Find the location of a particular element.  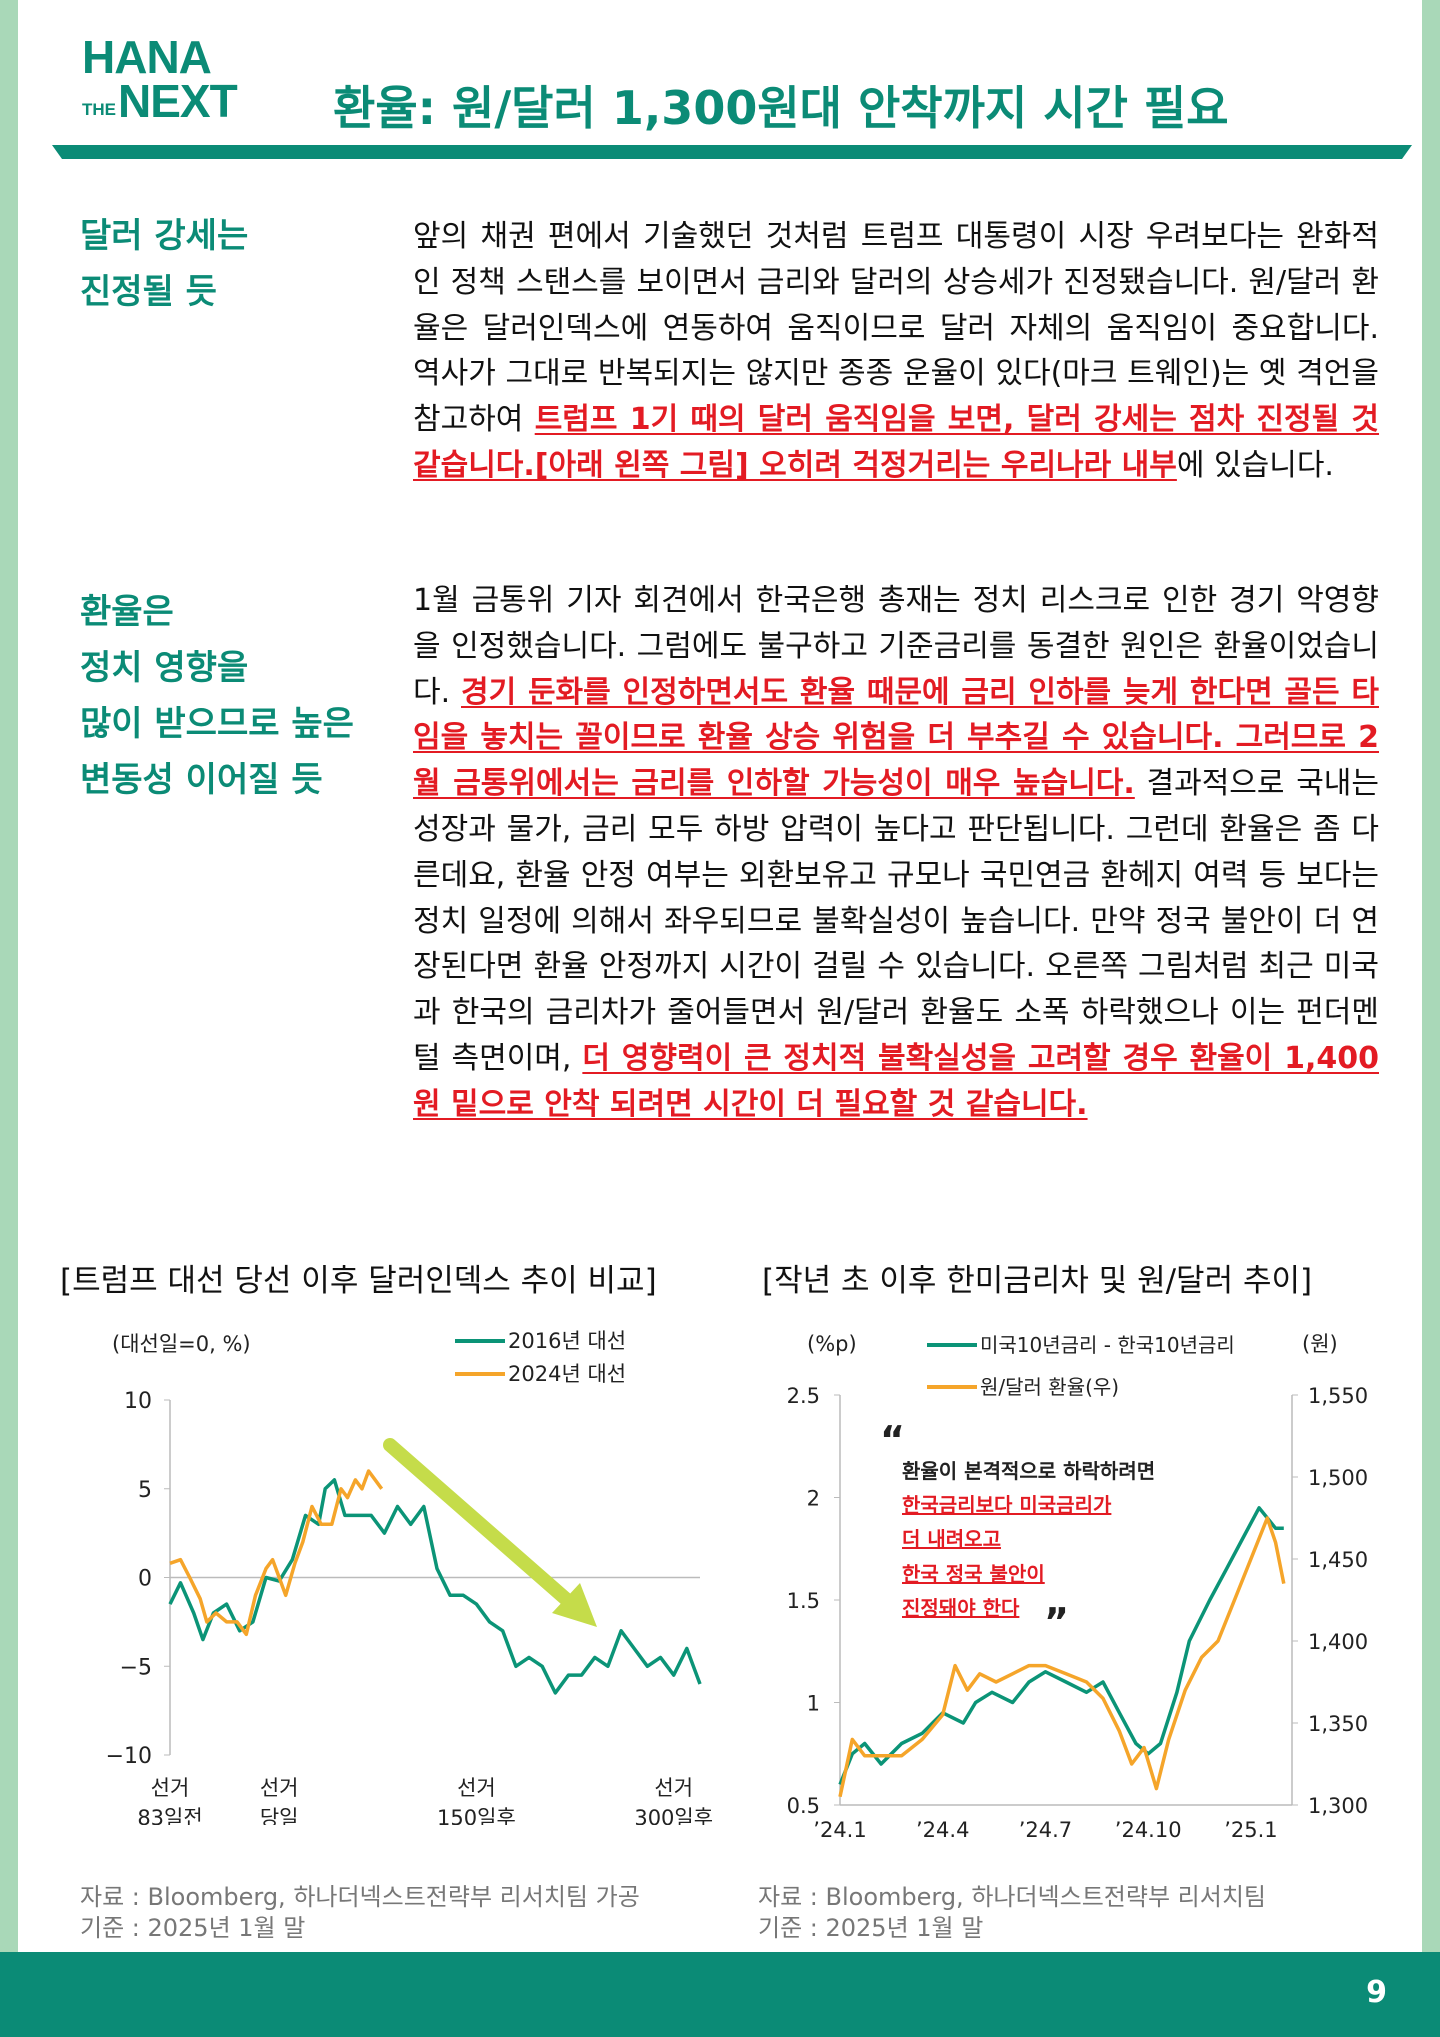

open-quote: “ is located at coordinates (892, 1440).